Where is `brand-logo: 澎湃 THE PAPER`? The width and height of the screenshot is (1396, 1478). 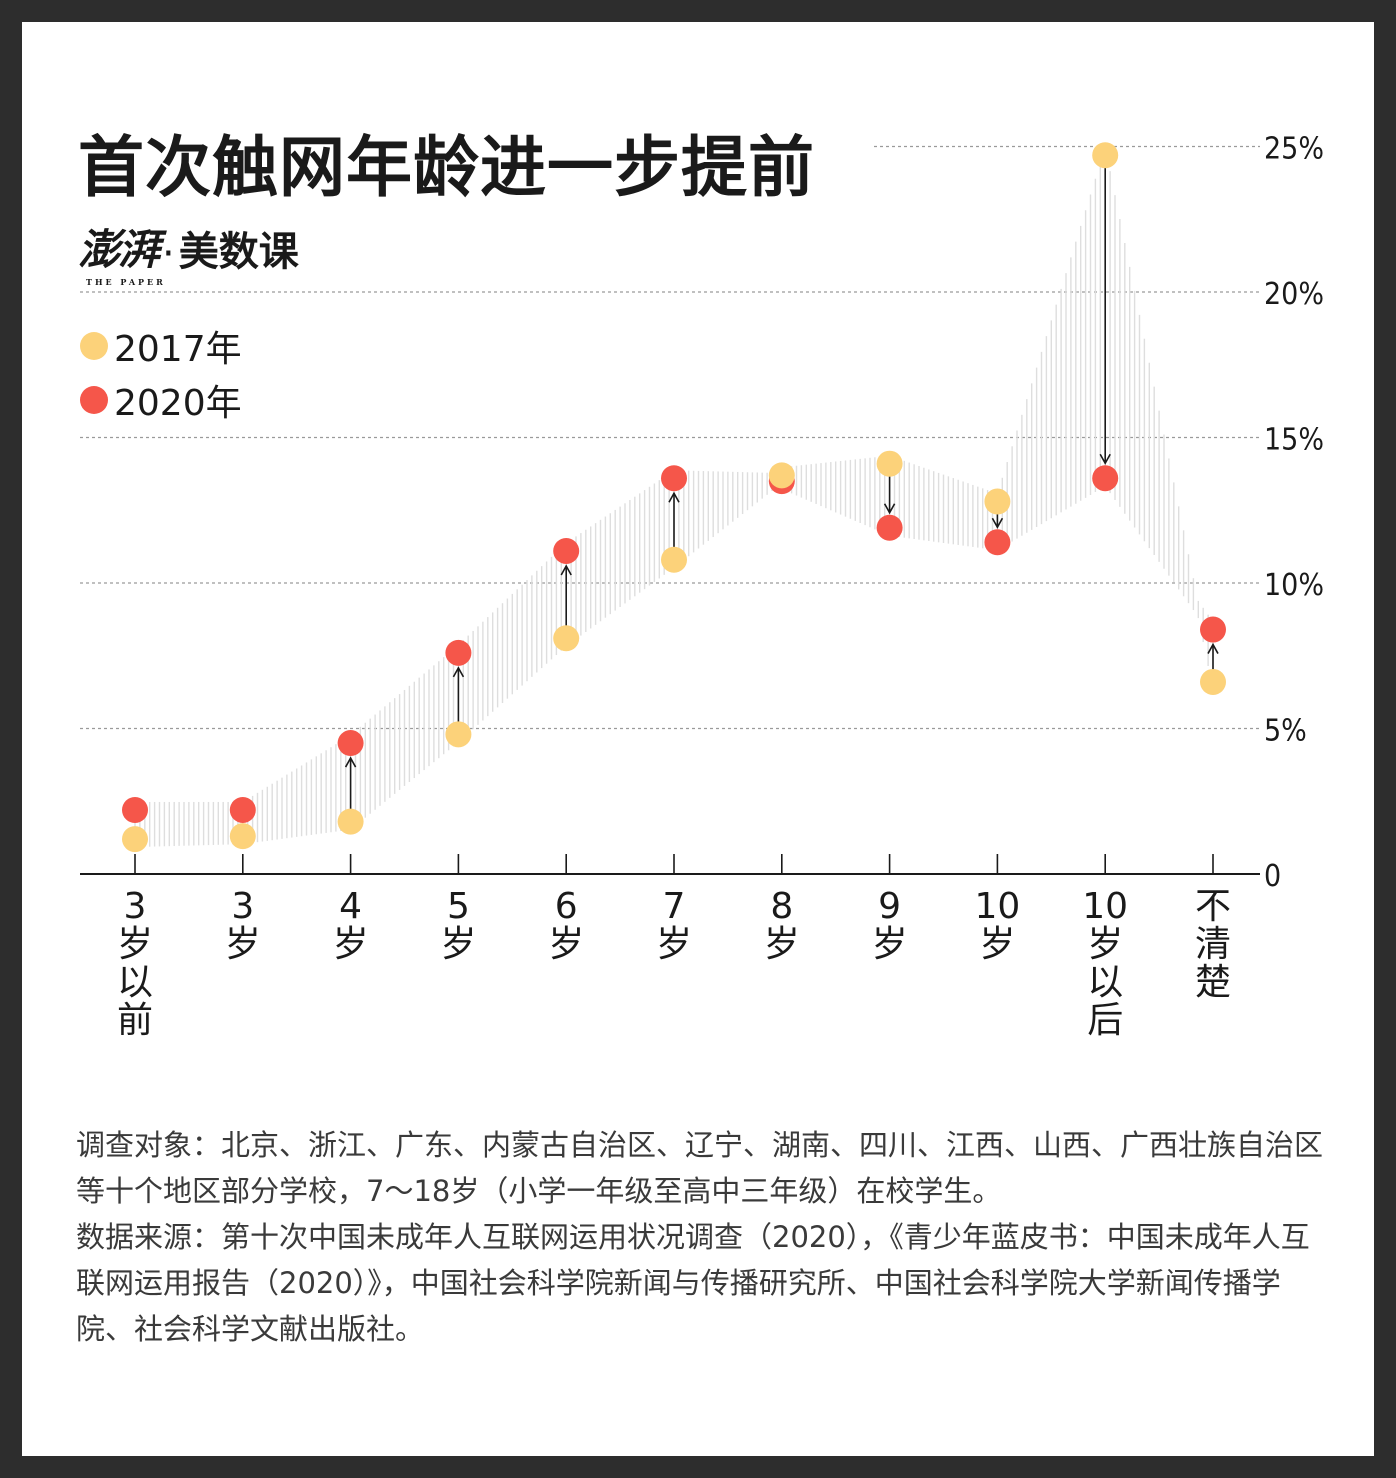 brand-logo: 澎湃 THE PAPER is located at coordinates (120, 251).